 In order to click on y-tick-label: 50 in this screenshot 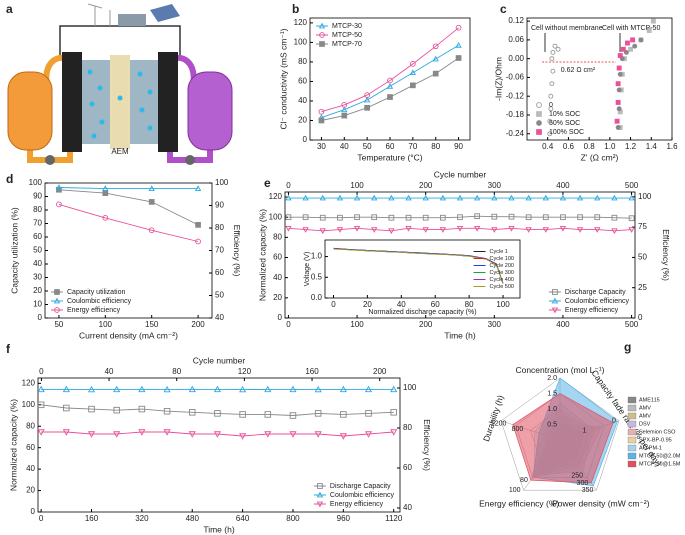, I will do `click(37, 250)`.